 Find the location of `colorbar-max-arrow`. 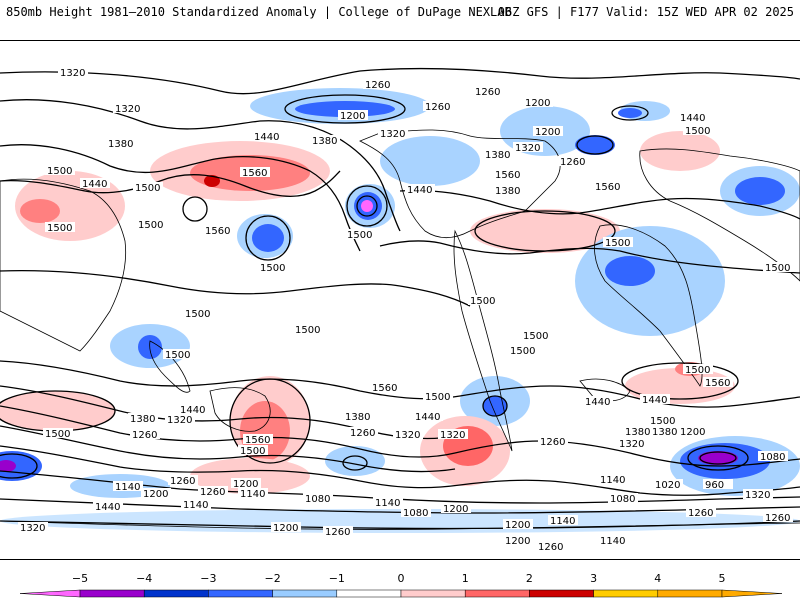

colorbar-max-arrow is located at coordinates (752, 593).